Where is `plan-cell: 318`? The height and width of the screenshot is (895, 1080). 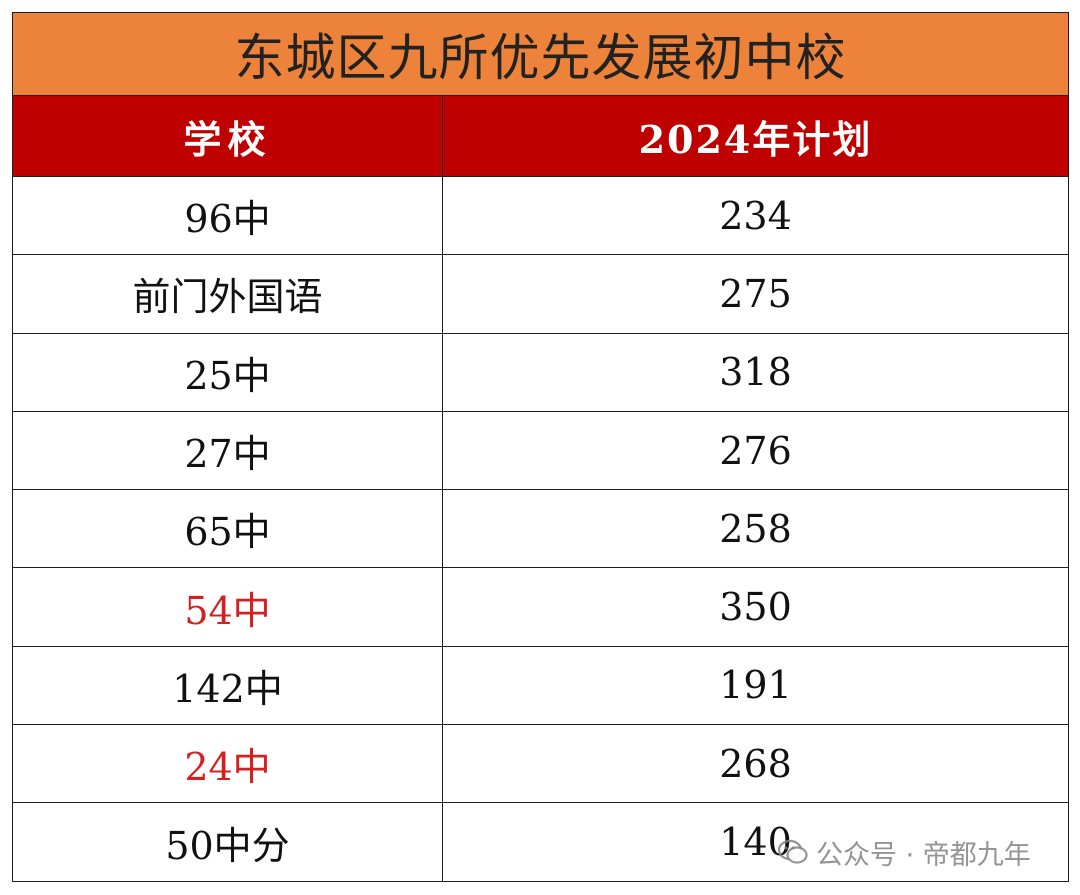 plan-cell: 318 is located at coordinates (755, 372).